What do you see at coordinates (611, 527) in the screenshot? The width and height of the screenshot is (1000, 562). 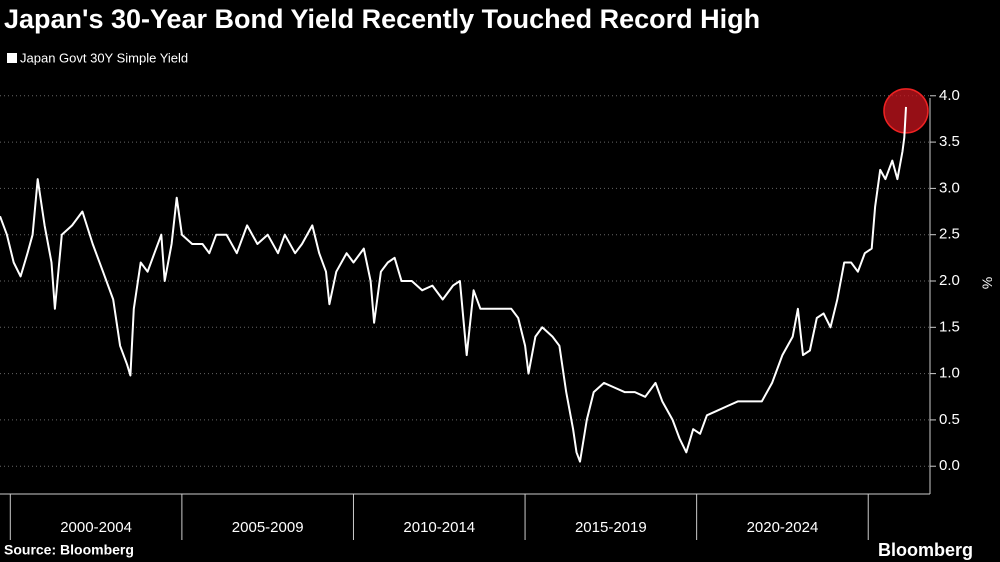 I see `x-period-label: 2015-2019` at bounding box center [611, 527].